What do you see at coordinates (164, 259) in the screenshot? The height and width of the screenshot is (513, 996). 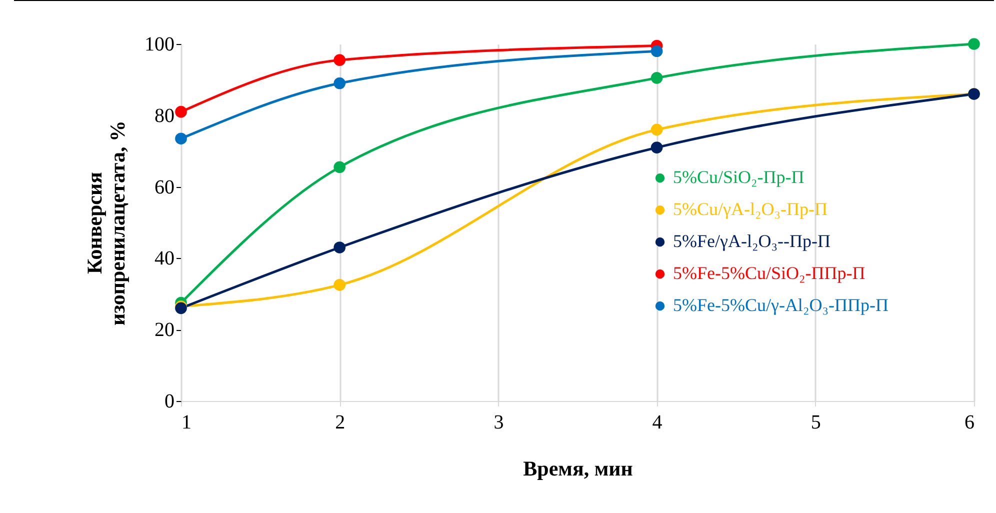 I see `y-tick-label: 40` at bounding box center [164, 259].